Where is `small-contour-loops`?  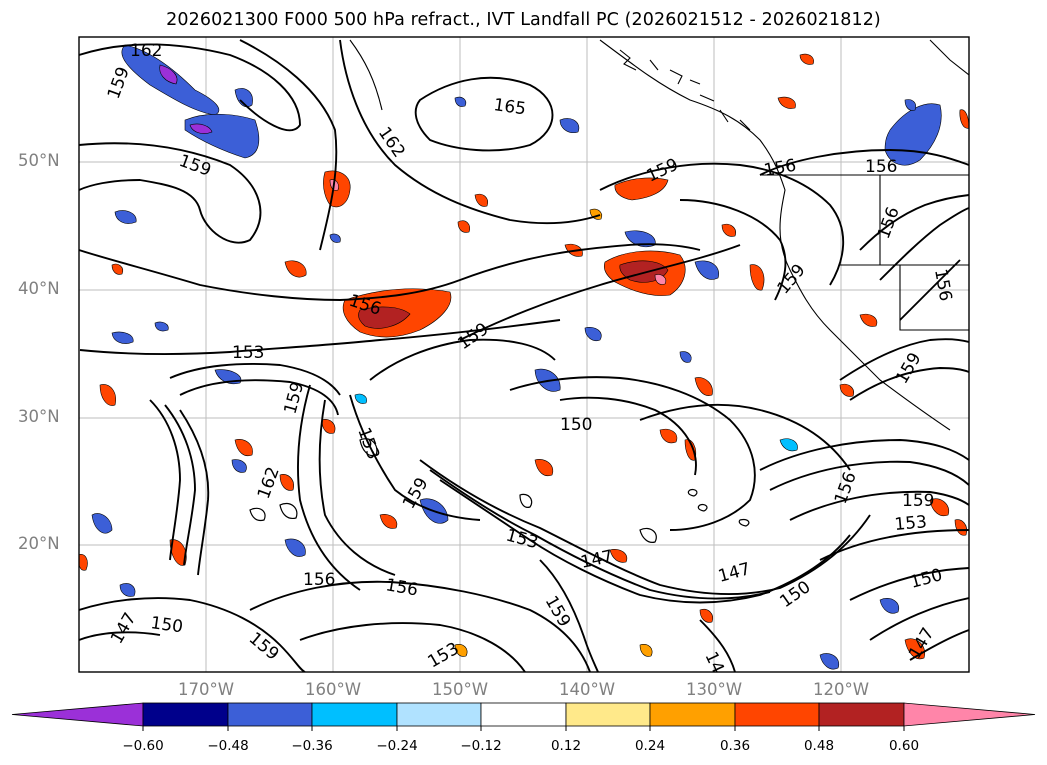 small-contour-loops is located at coordinates (499, 490).